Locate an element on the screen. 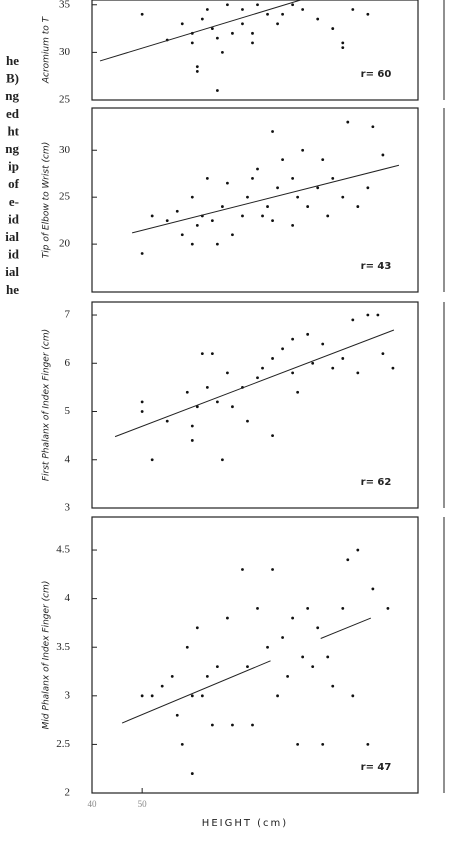 The height and width of the screenshot is (843, 453). y-tick-label: 30 is located at coordinates (65, 150).